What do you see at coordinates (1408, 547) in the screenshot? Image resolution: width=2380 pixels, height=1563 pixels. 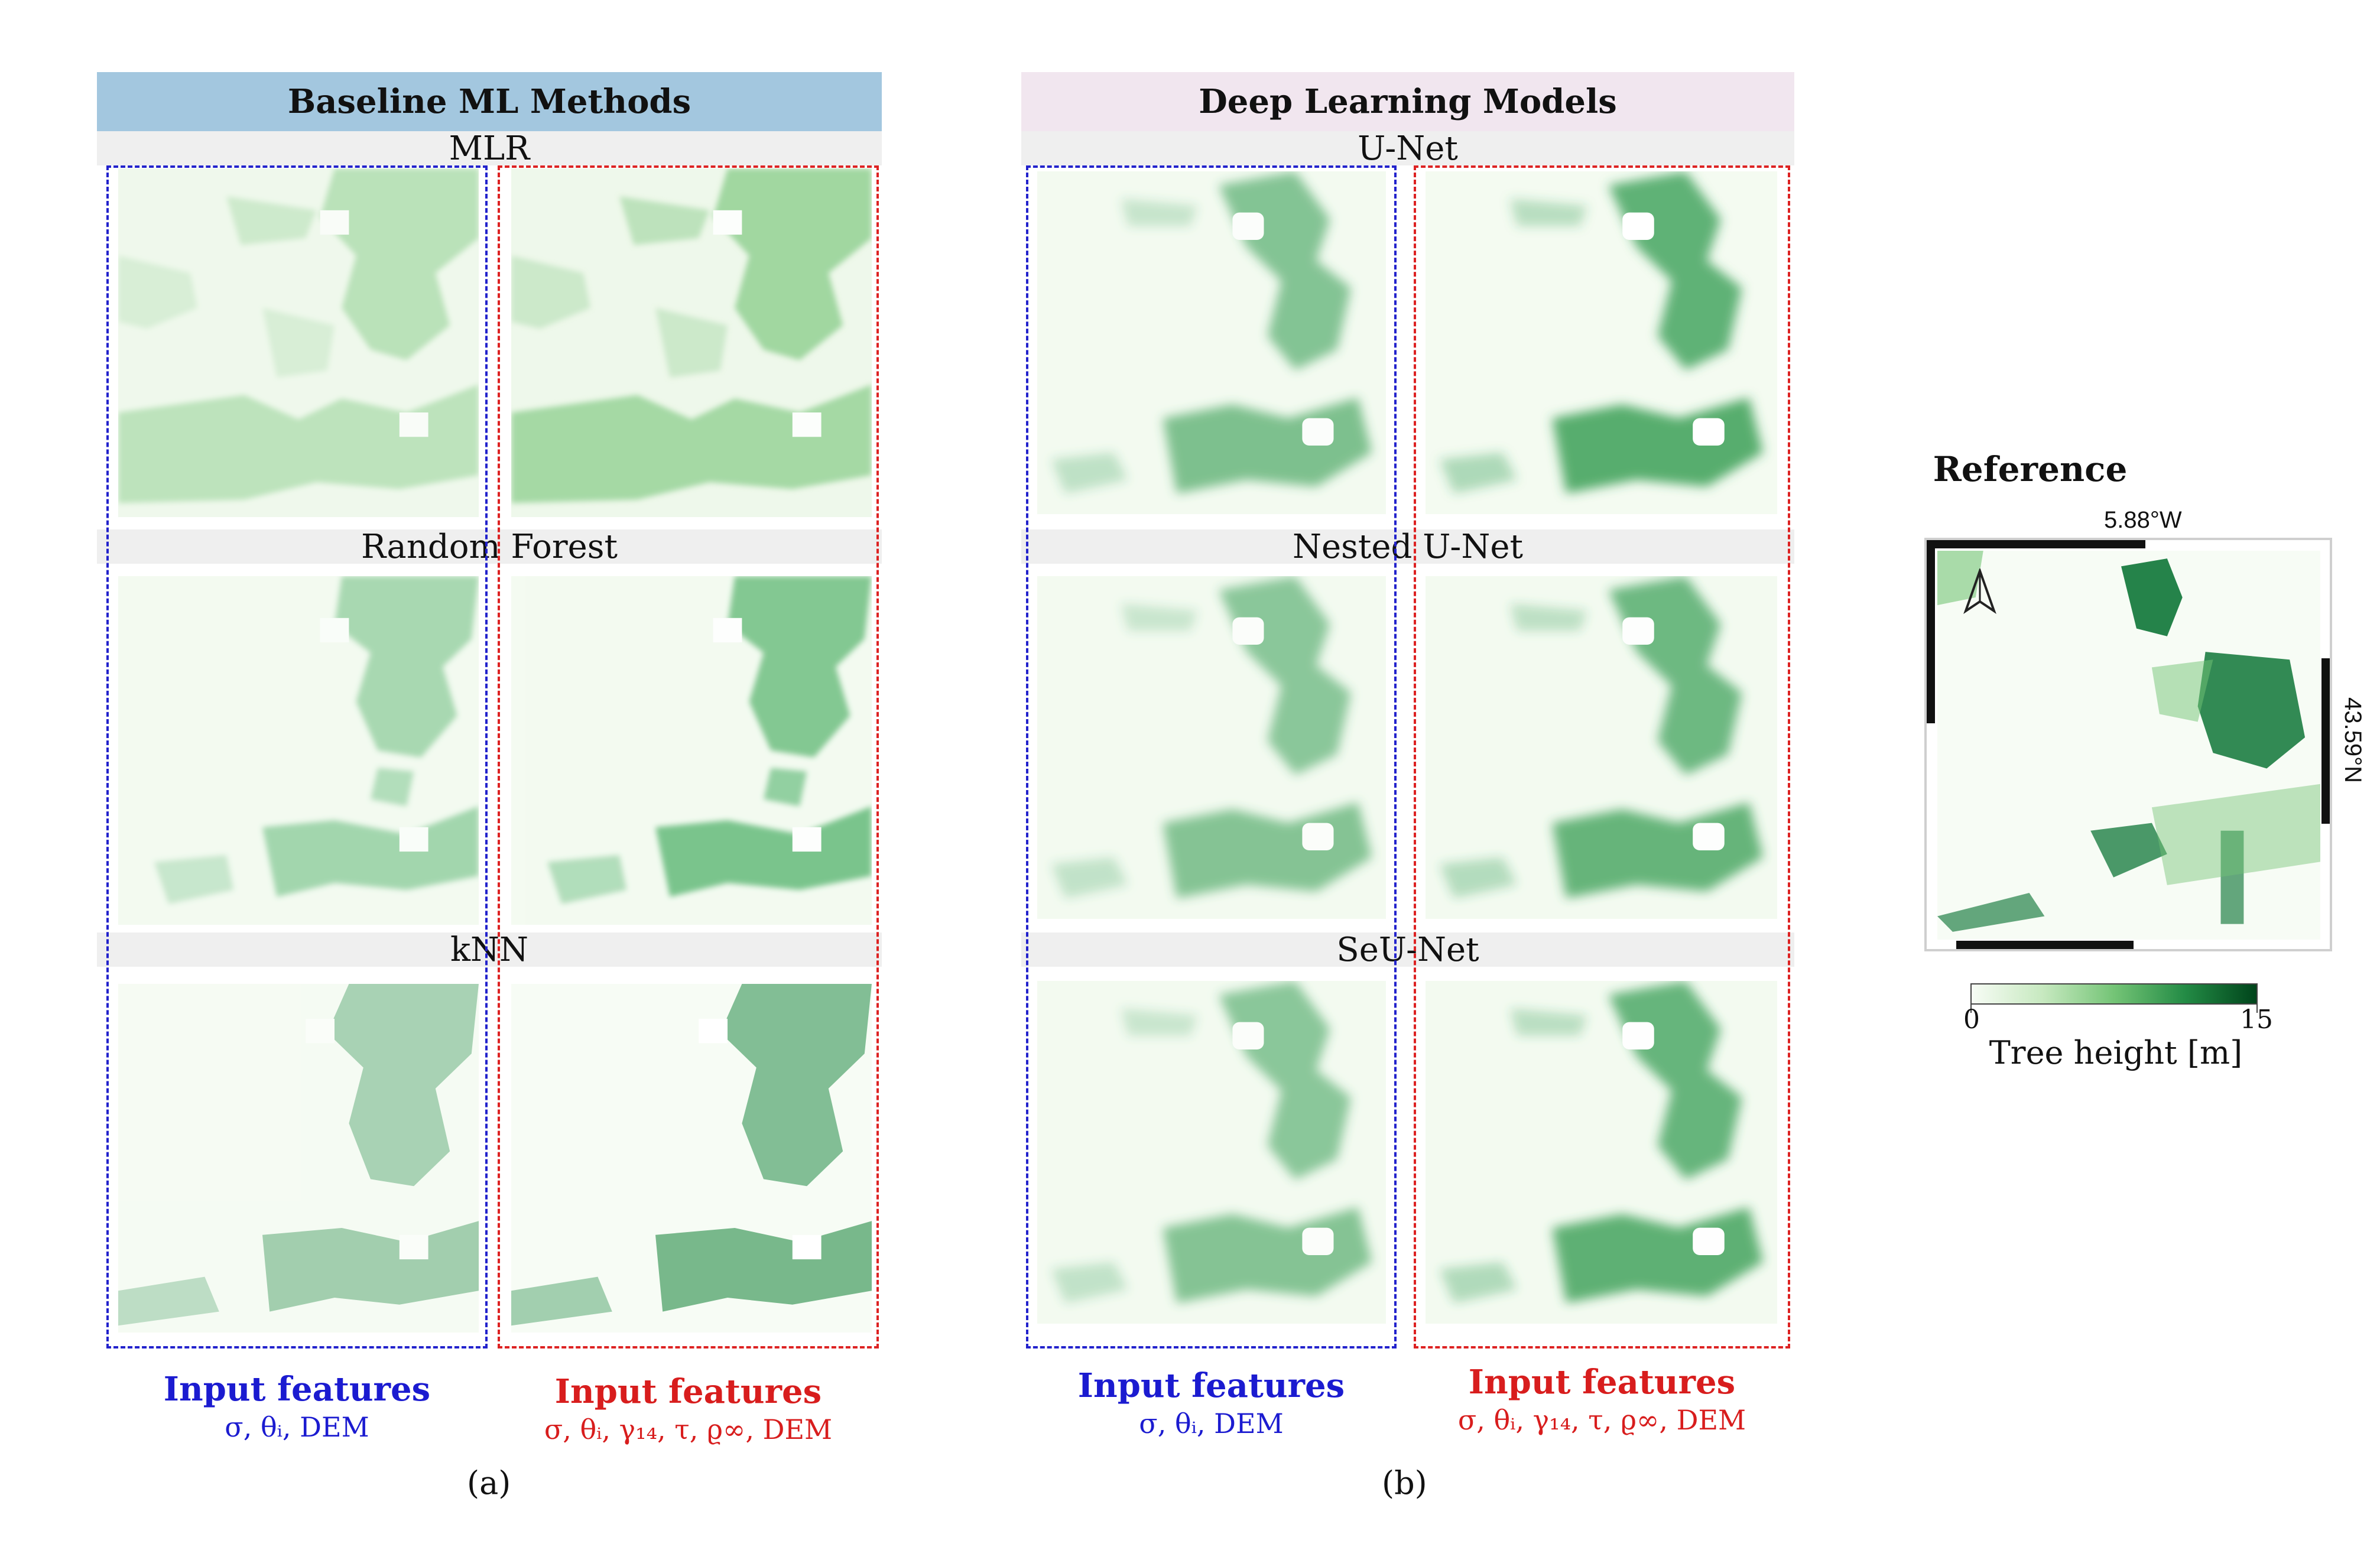 I see `model-label-nested-unet: Nested U-Net` at bounding box center [1408, 547].